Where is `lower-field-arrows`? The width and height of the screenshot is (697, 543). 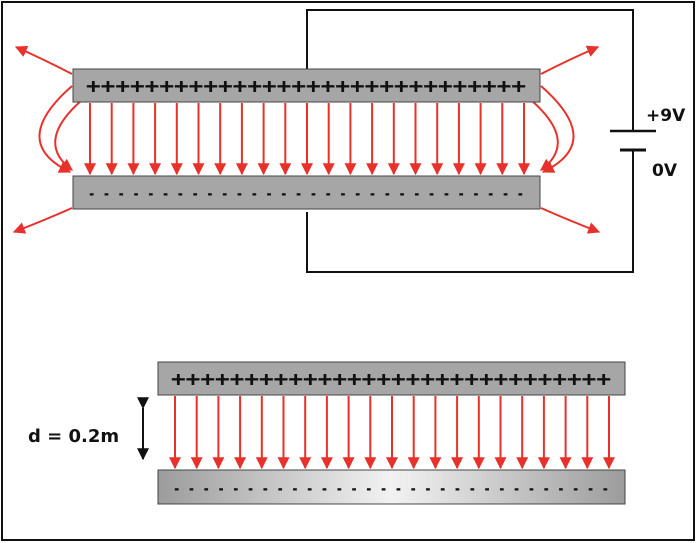 lower-field-arrows is located at coordinates (392, 433).